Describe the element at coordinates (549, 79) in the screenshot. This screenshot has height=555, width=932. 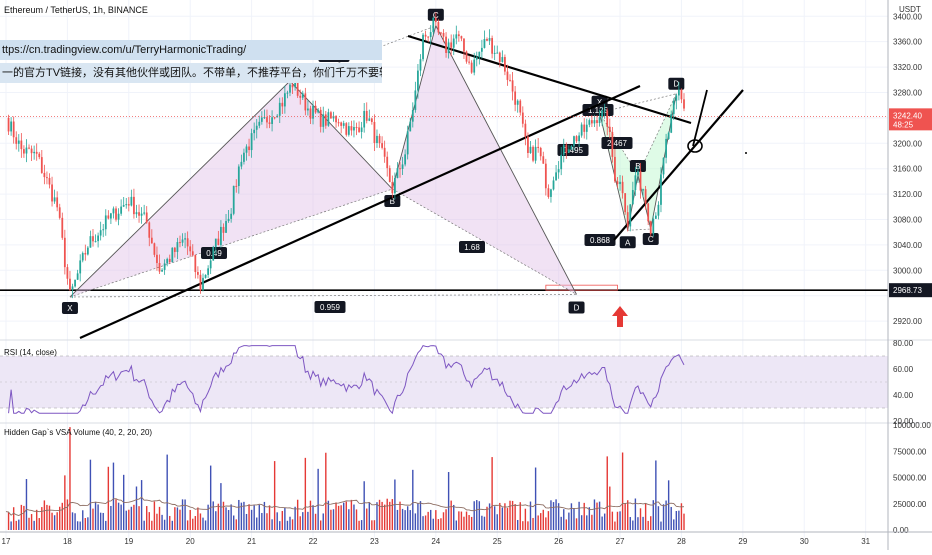
I see `falling-trendline` at that location.